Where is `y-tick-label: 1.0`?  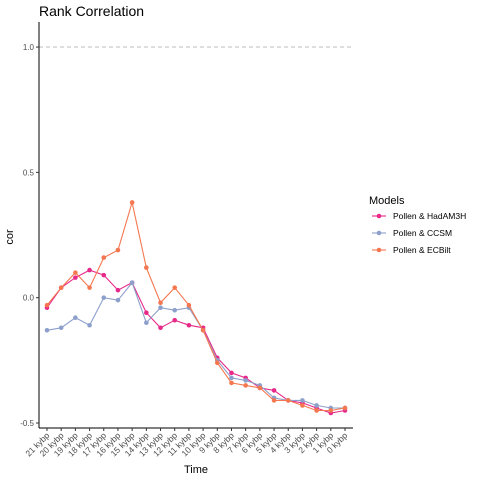 y-tick-label: 1.0 is located at coordinates (29, 47).